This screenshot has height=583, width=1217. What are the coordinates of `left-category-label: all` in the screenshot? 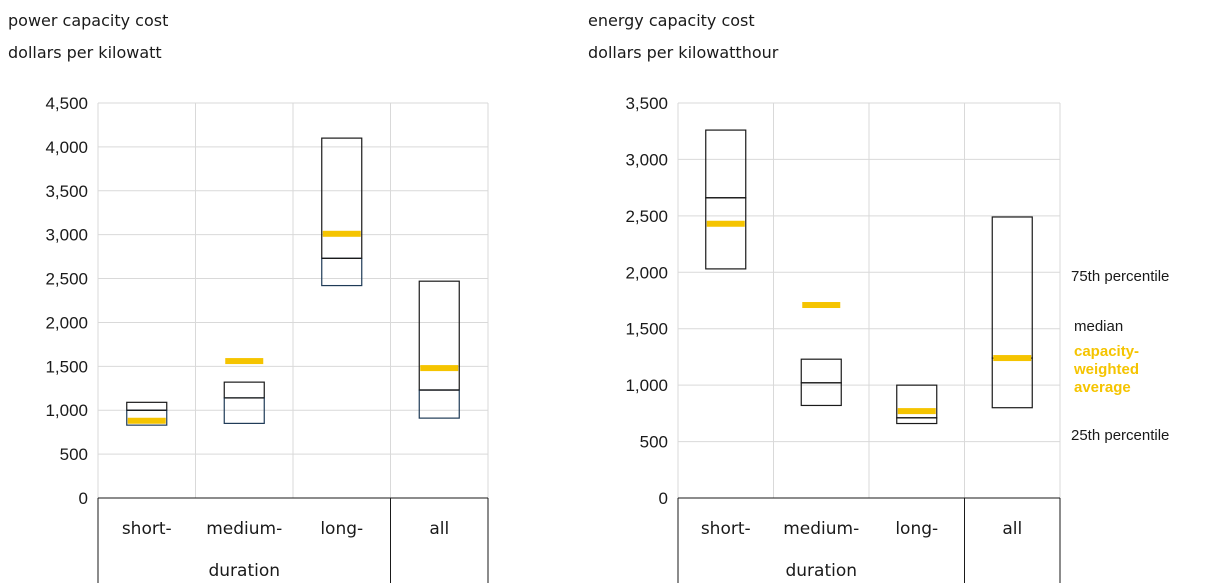 It's located at (439, 529).